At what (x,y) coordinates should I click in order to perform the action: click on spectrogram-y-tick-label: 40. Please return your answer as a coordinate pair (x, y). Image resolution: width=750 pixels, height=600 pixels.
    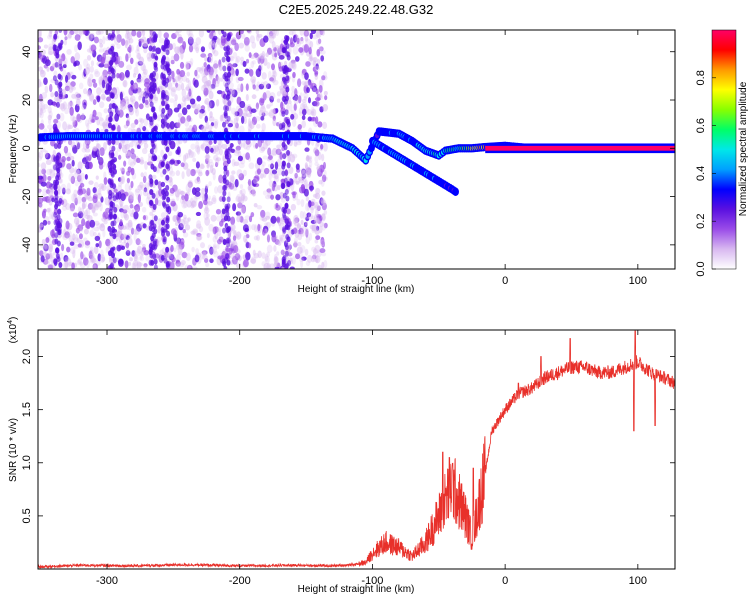
    Looking at the image, I should click on (27, 52).